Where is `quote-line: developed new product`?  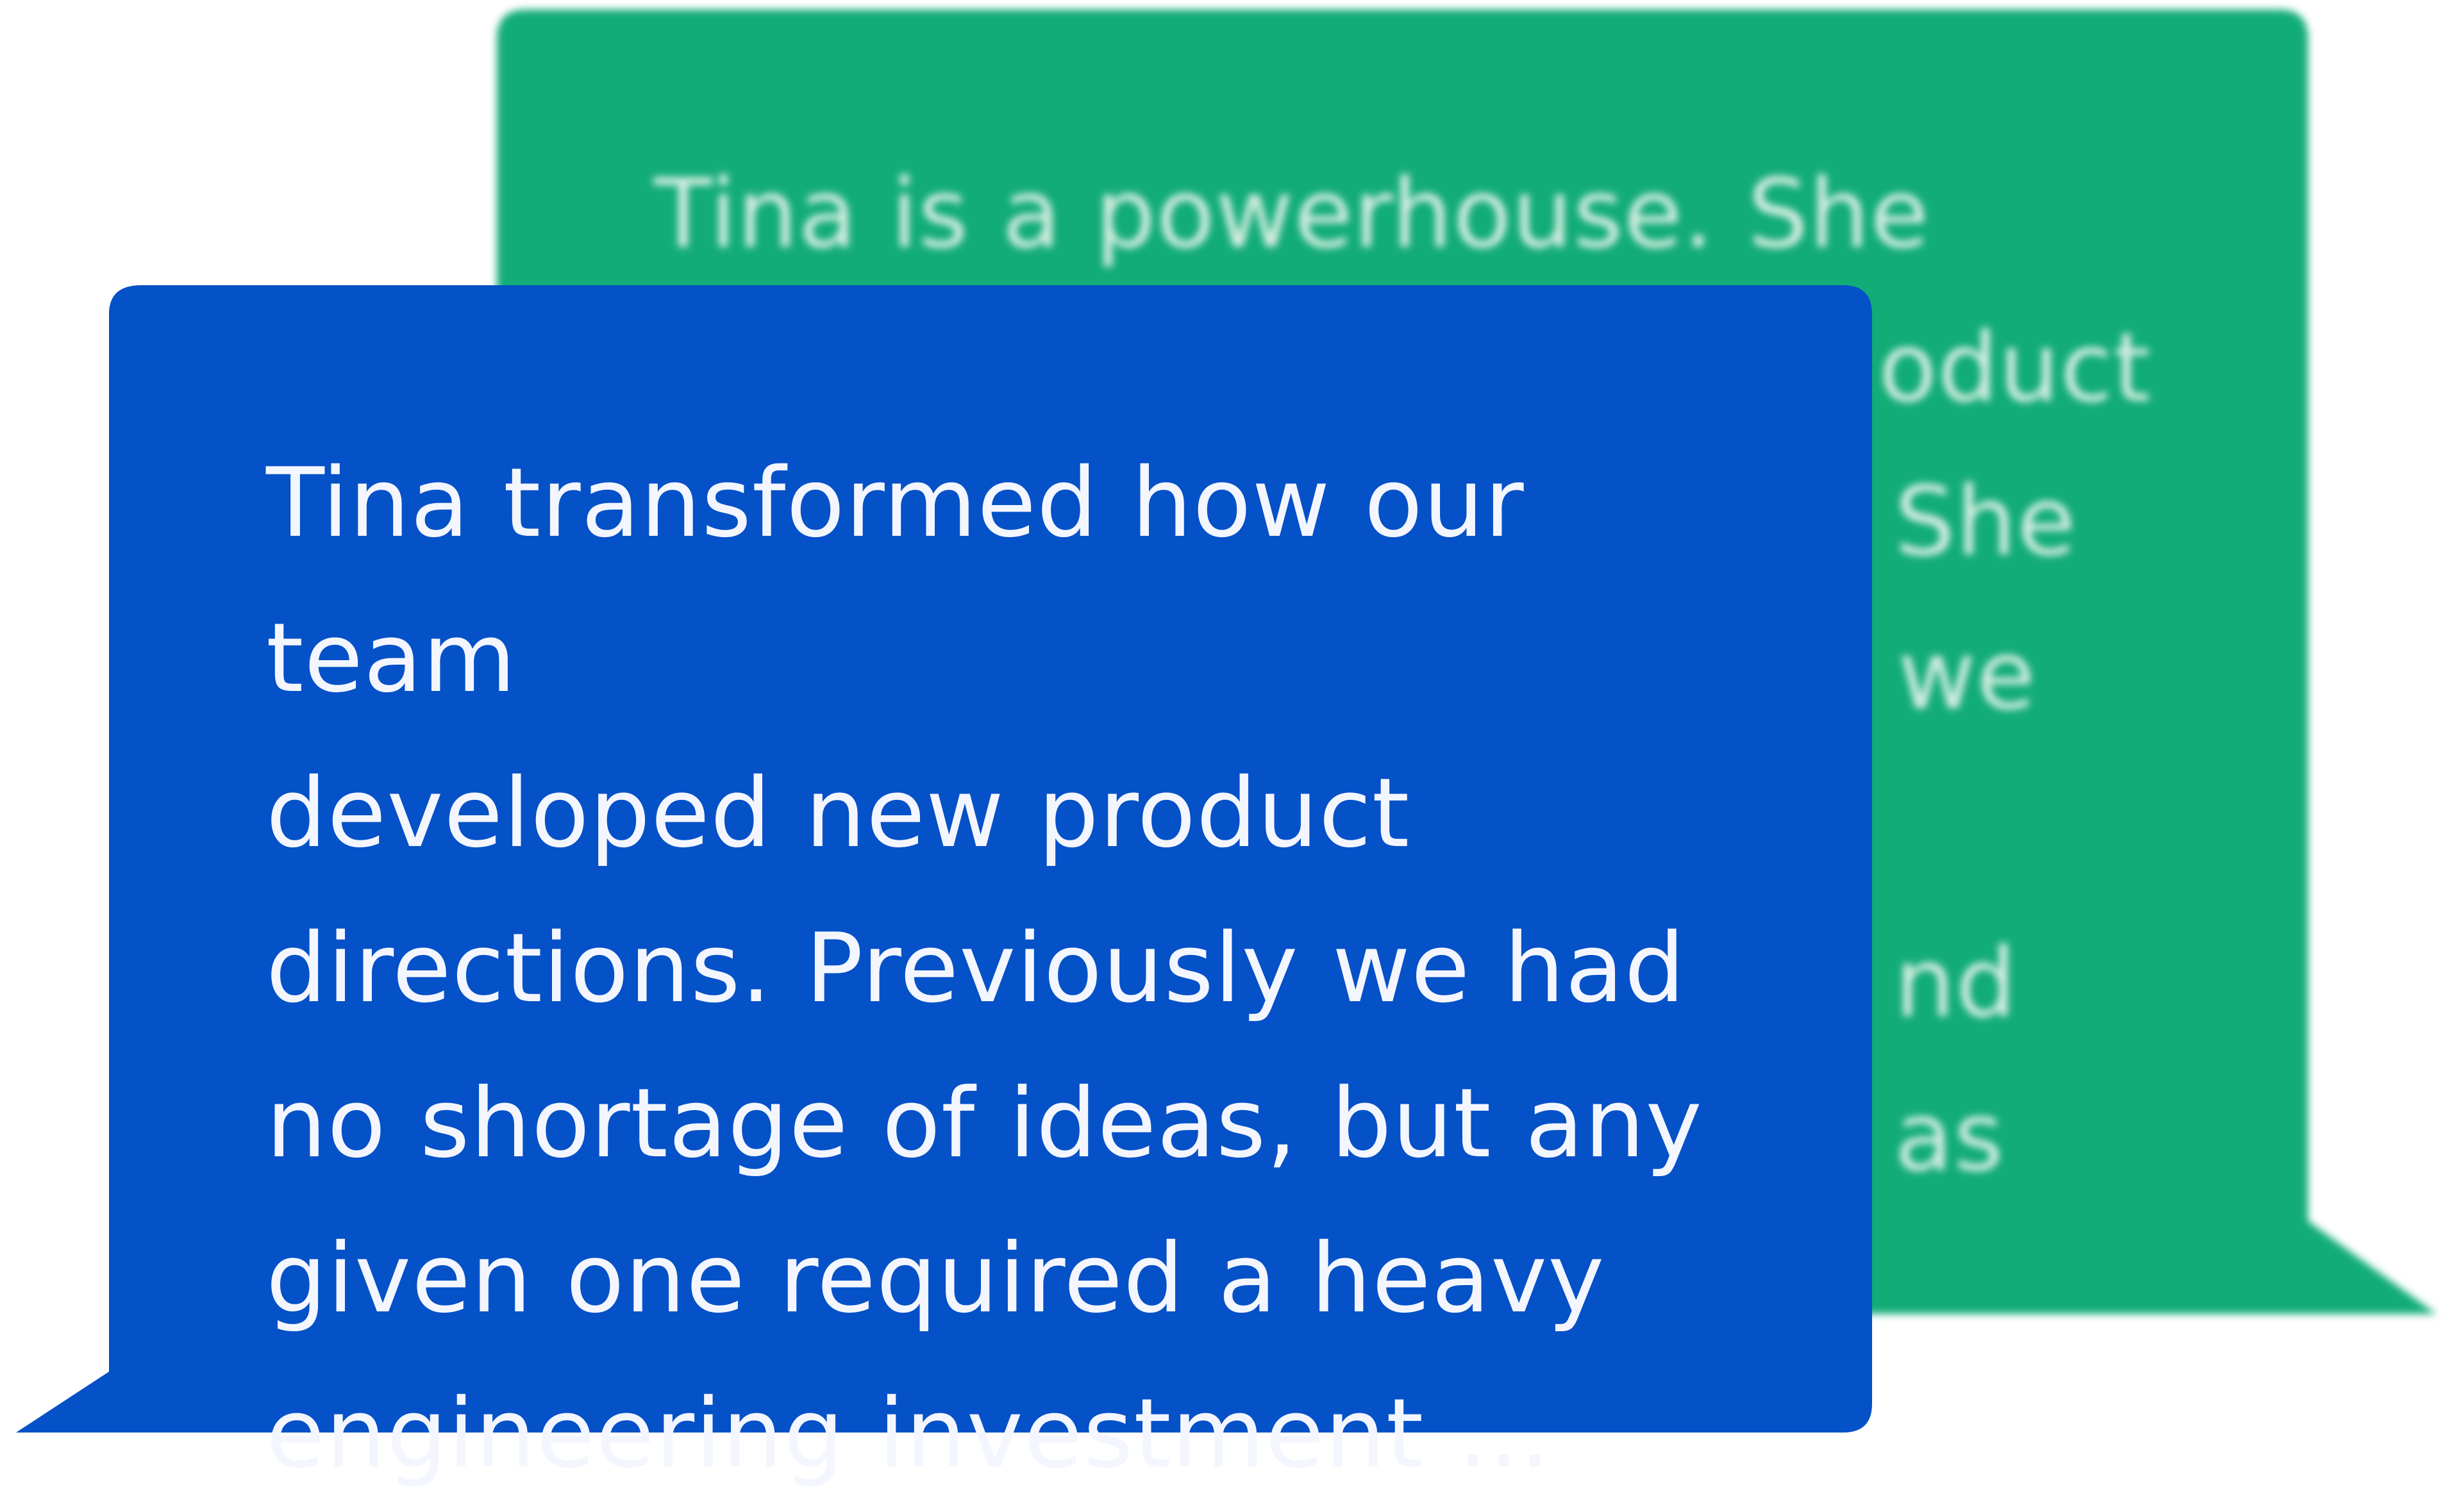 quote-line: developed new product is located at coordinates (838, 813).